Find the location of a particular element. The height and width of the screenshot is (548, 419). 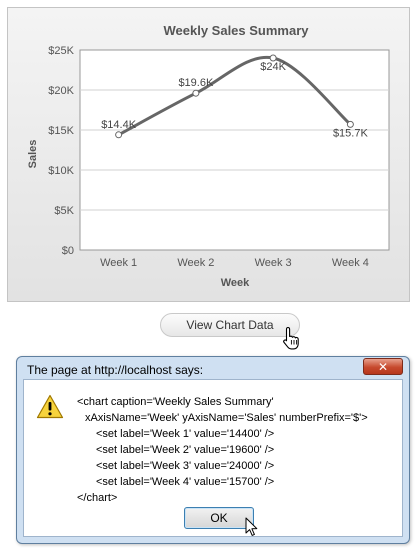

chart-title: Weekly Sales Summary is located at coordinates (236, 30).